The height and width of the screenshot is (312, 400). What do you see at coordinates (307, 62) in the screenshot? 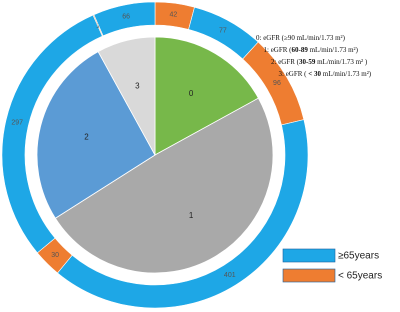
I see `annotation-part: 30-59` at bounding box center [307, 62].